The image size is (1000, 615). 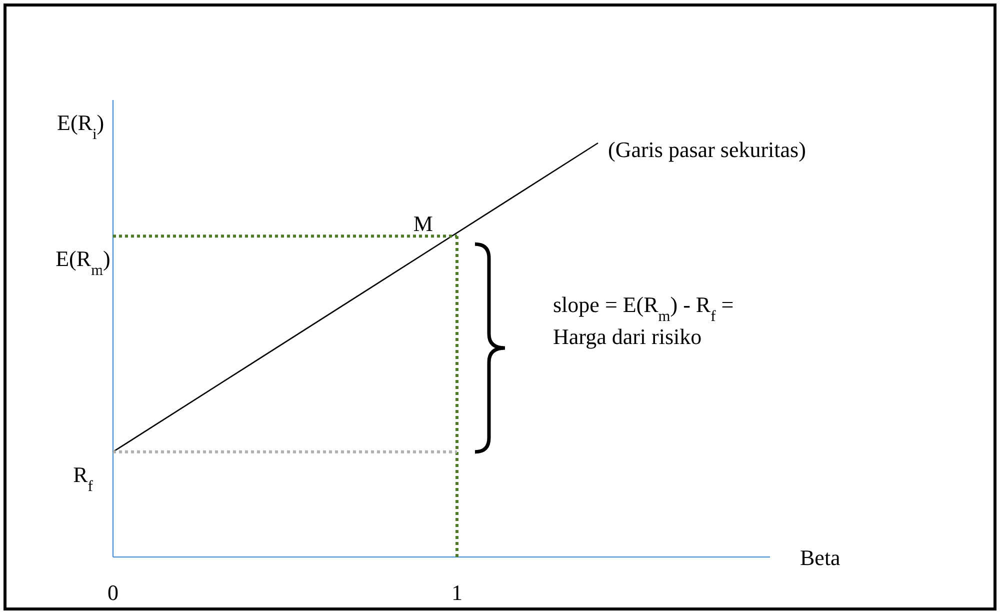 What do you see at coordinates (423, 223) in the screenshot?
I see `annotation: M` at bounding box center [423, 223].